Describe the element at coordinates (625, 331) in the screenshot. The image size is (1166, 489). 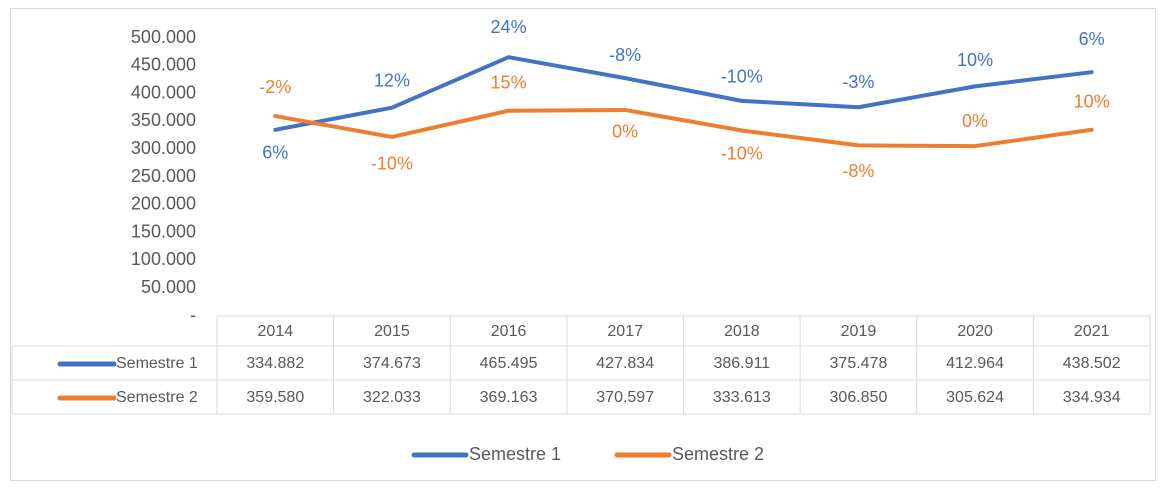
I see `x-tick-label: 2017` at that location.